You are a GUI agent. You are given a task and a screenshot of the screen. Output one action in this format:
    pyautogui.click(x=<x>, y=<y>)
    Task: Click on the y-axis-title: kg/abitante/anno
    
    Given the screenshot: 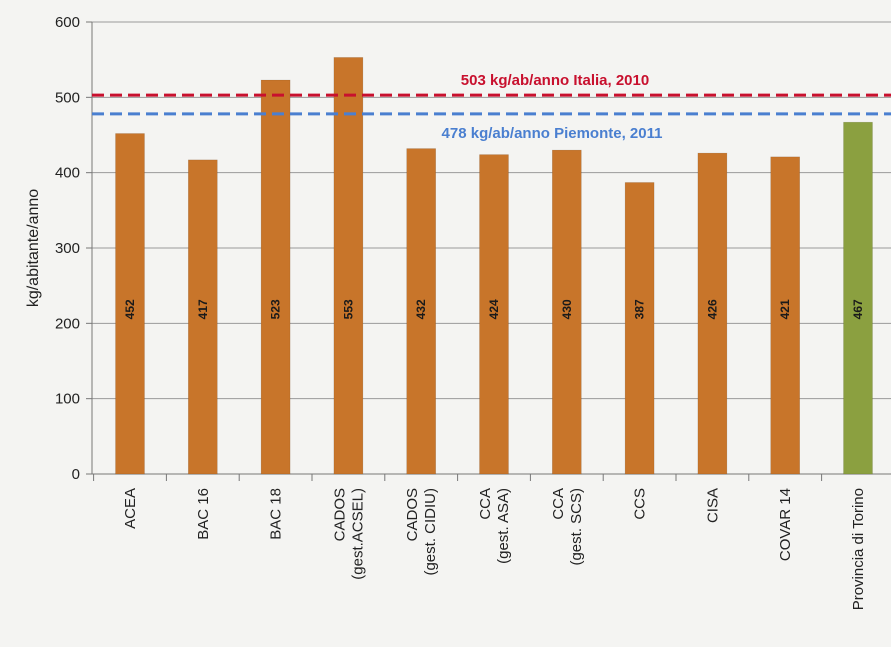 What is the action you would take?
    pyautogui.click(x=33, y=248)
    